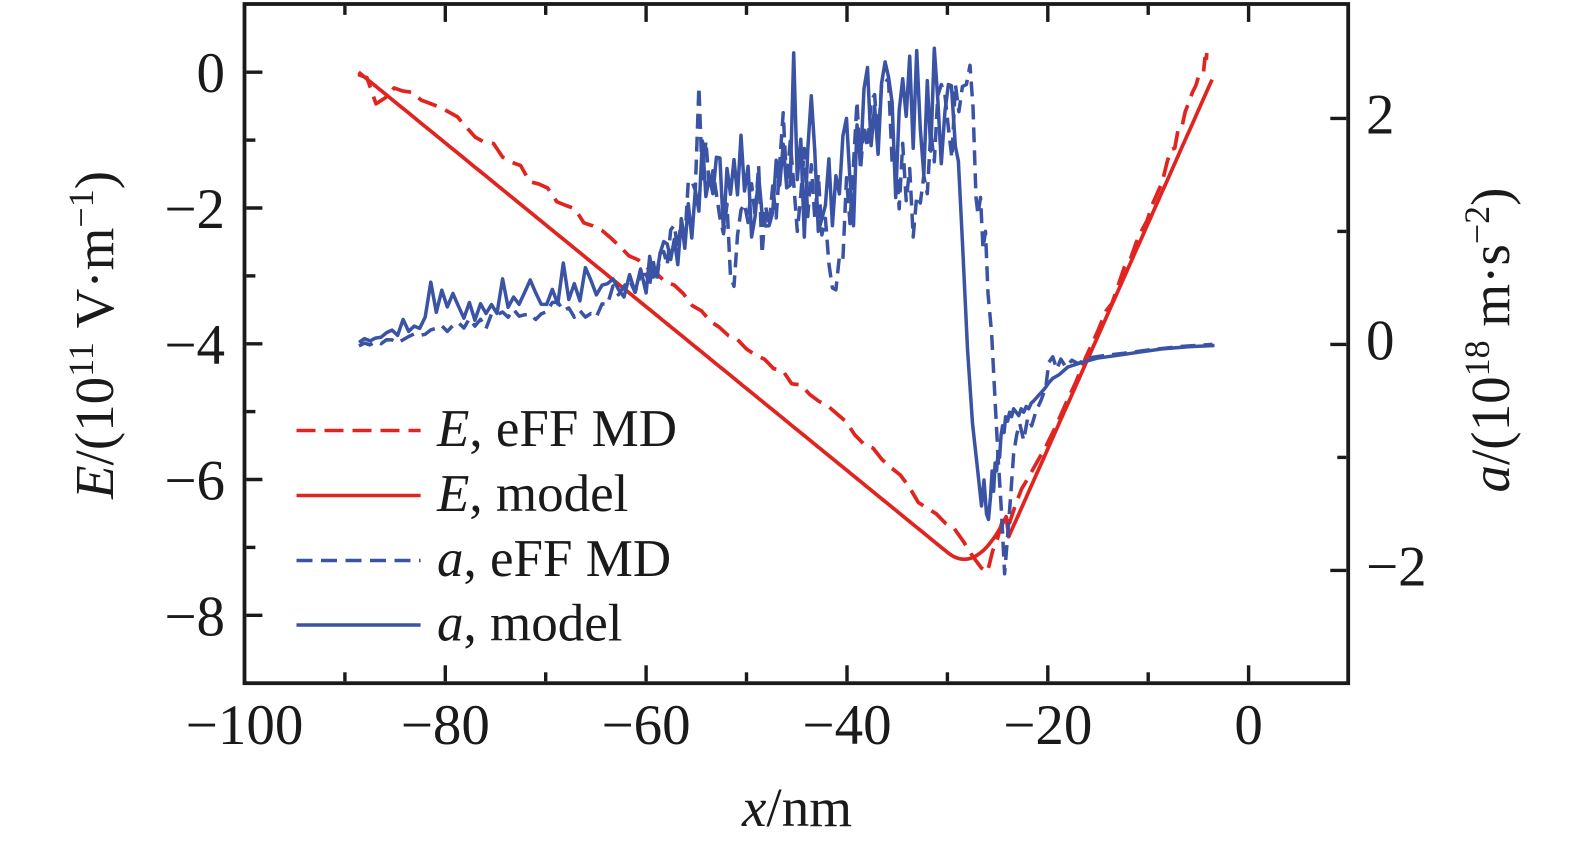 The height and width of the screenshot is (846, 1575). I want to click on svg-text: −40, so click(846, 725).